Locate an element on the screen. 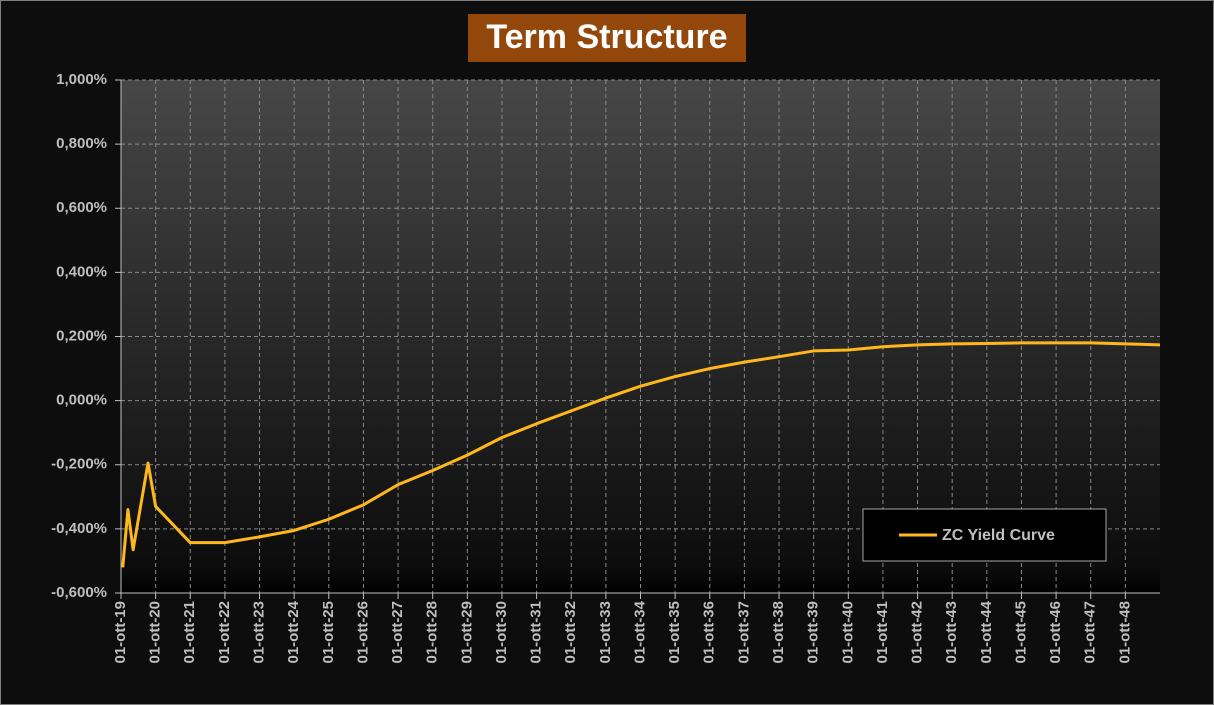 This screenshot has width=1214, height=705. x-tick-label: 01-ott-20 is located at coordinates (155, 632).